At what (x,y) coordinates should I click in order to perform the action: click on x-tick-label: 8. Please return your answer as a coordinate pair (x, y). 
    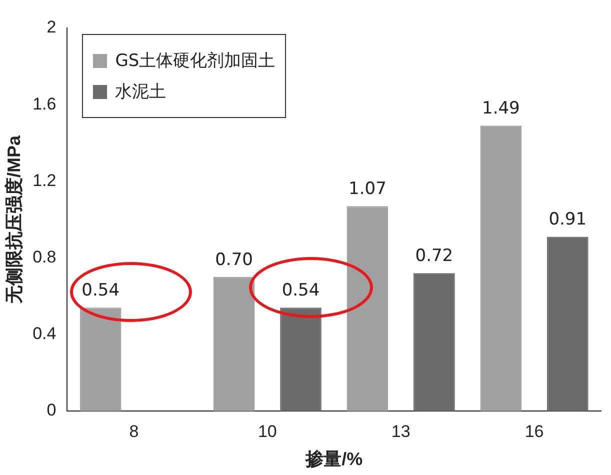
    Looking at the image, I should click on (134, 431).